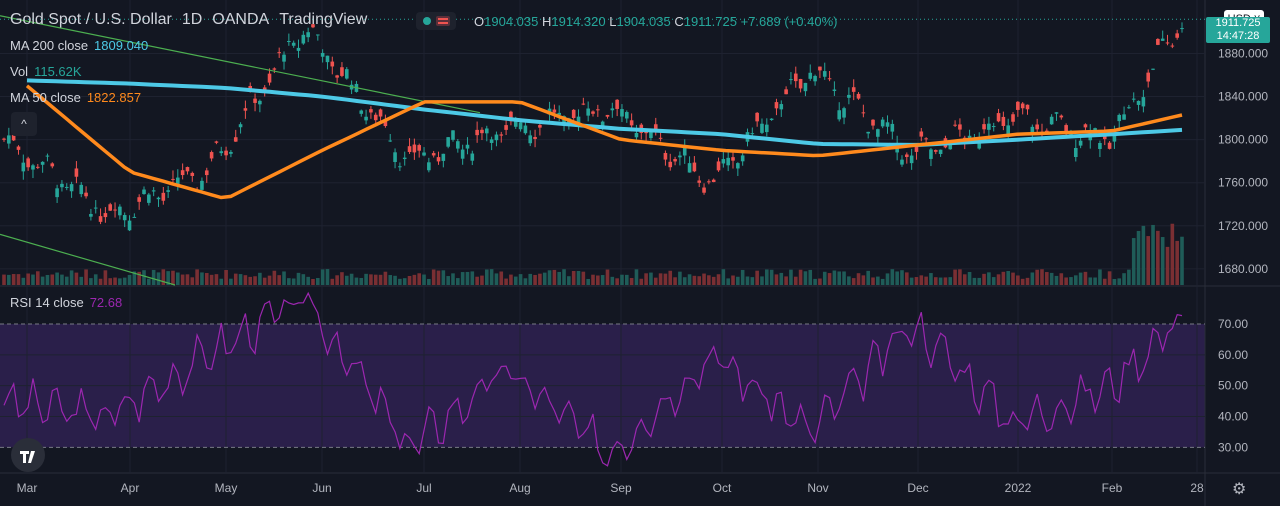  I want to click on interval: 1D, so click(192, 19).